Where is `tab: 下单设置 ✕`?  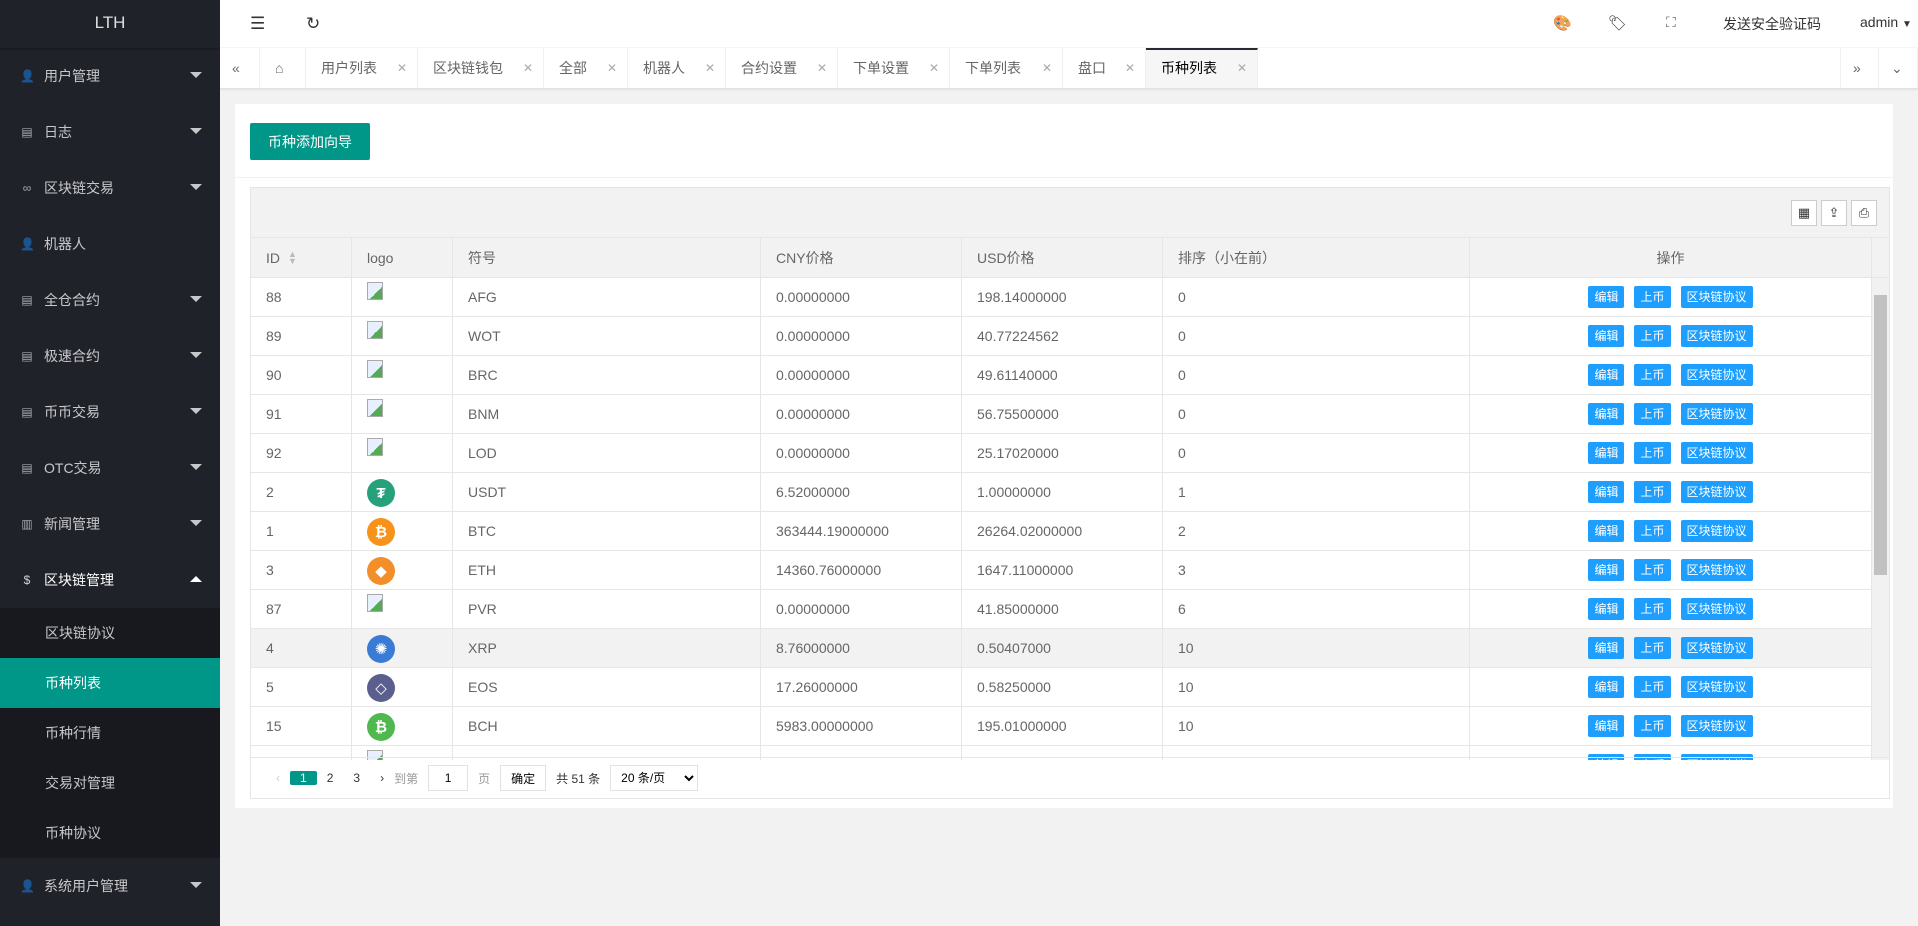 tab: 下单设置 ✕ is located at coordinates (894, 68).